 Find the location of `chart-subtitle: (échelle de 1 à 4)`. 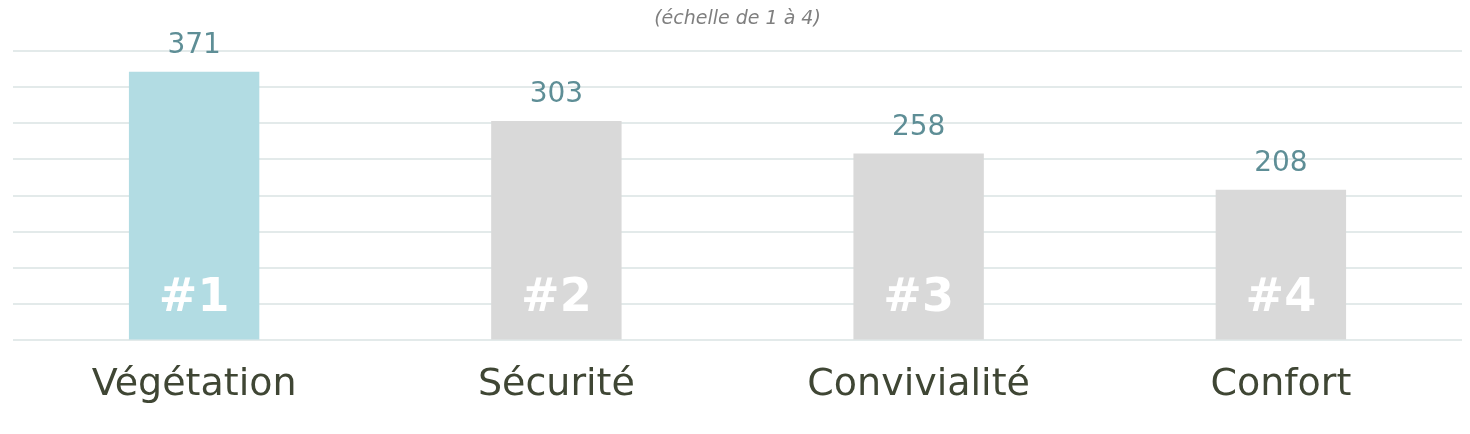

chart-subtitle: (échelle de 1 à 4) is located at coordinates (737, 17).